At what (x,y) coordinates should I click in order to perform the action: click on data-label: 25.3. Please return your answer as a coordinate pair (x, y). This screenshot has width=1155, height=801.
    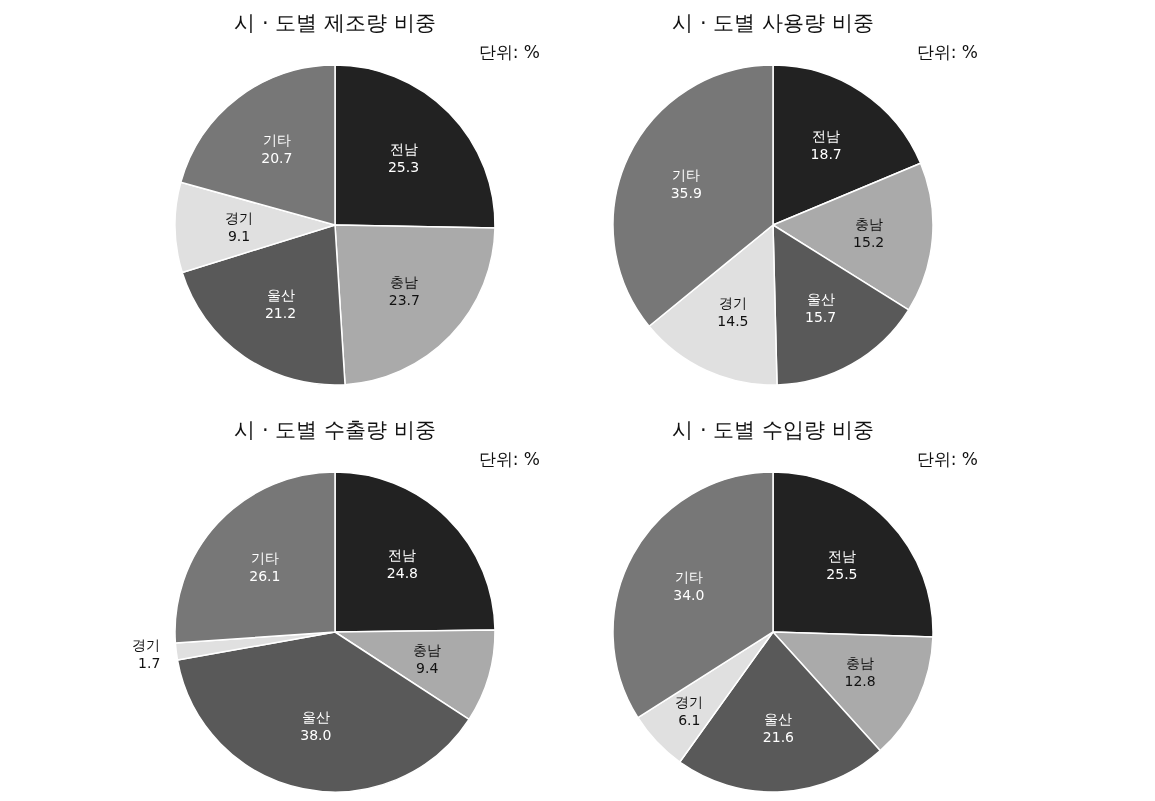
    Looking at the image, I should click on (403, 166).